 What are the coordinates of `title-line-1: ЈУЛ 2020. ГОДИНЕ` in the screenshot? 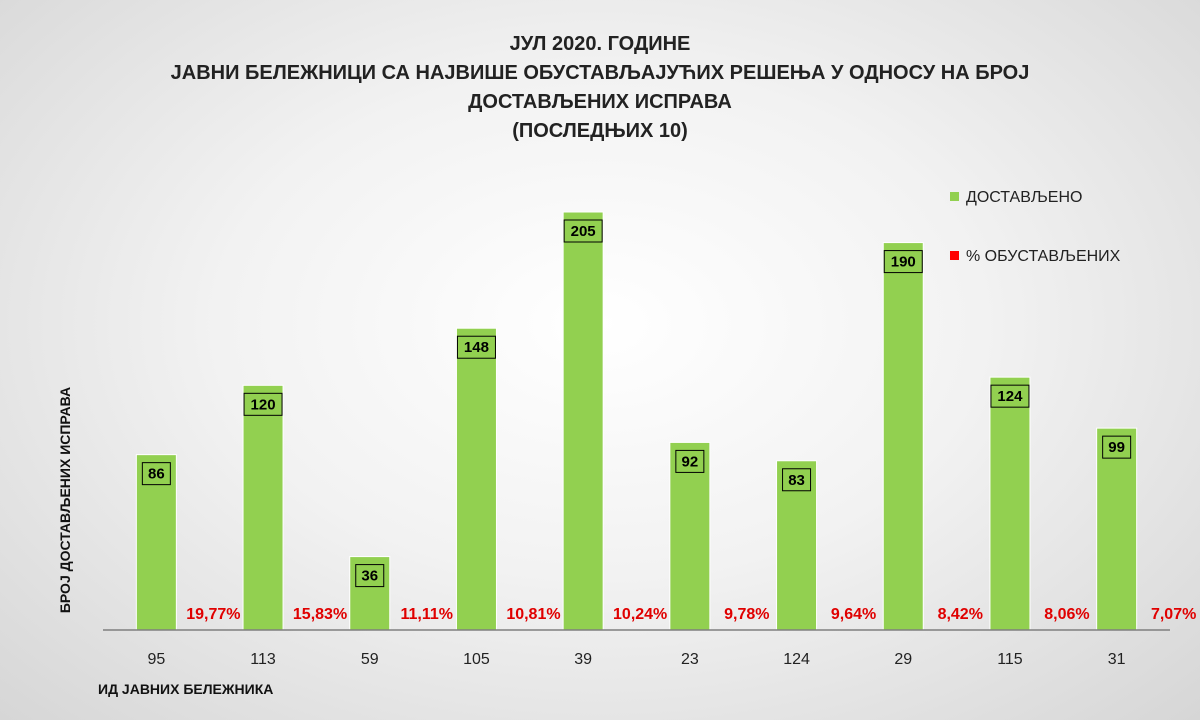 It's located at (600, 44).